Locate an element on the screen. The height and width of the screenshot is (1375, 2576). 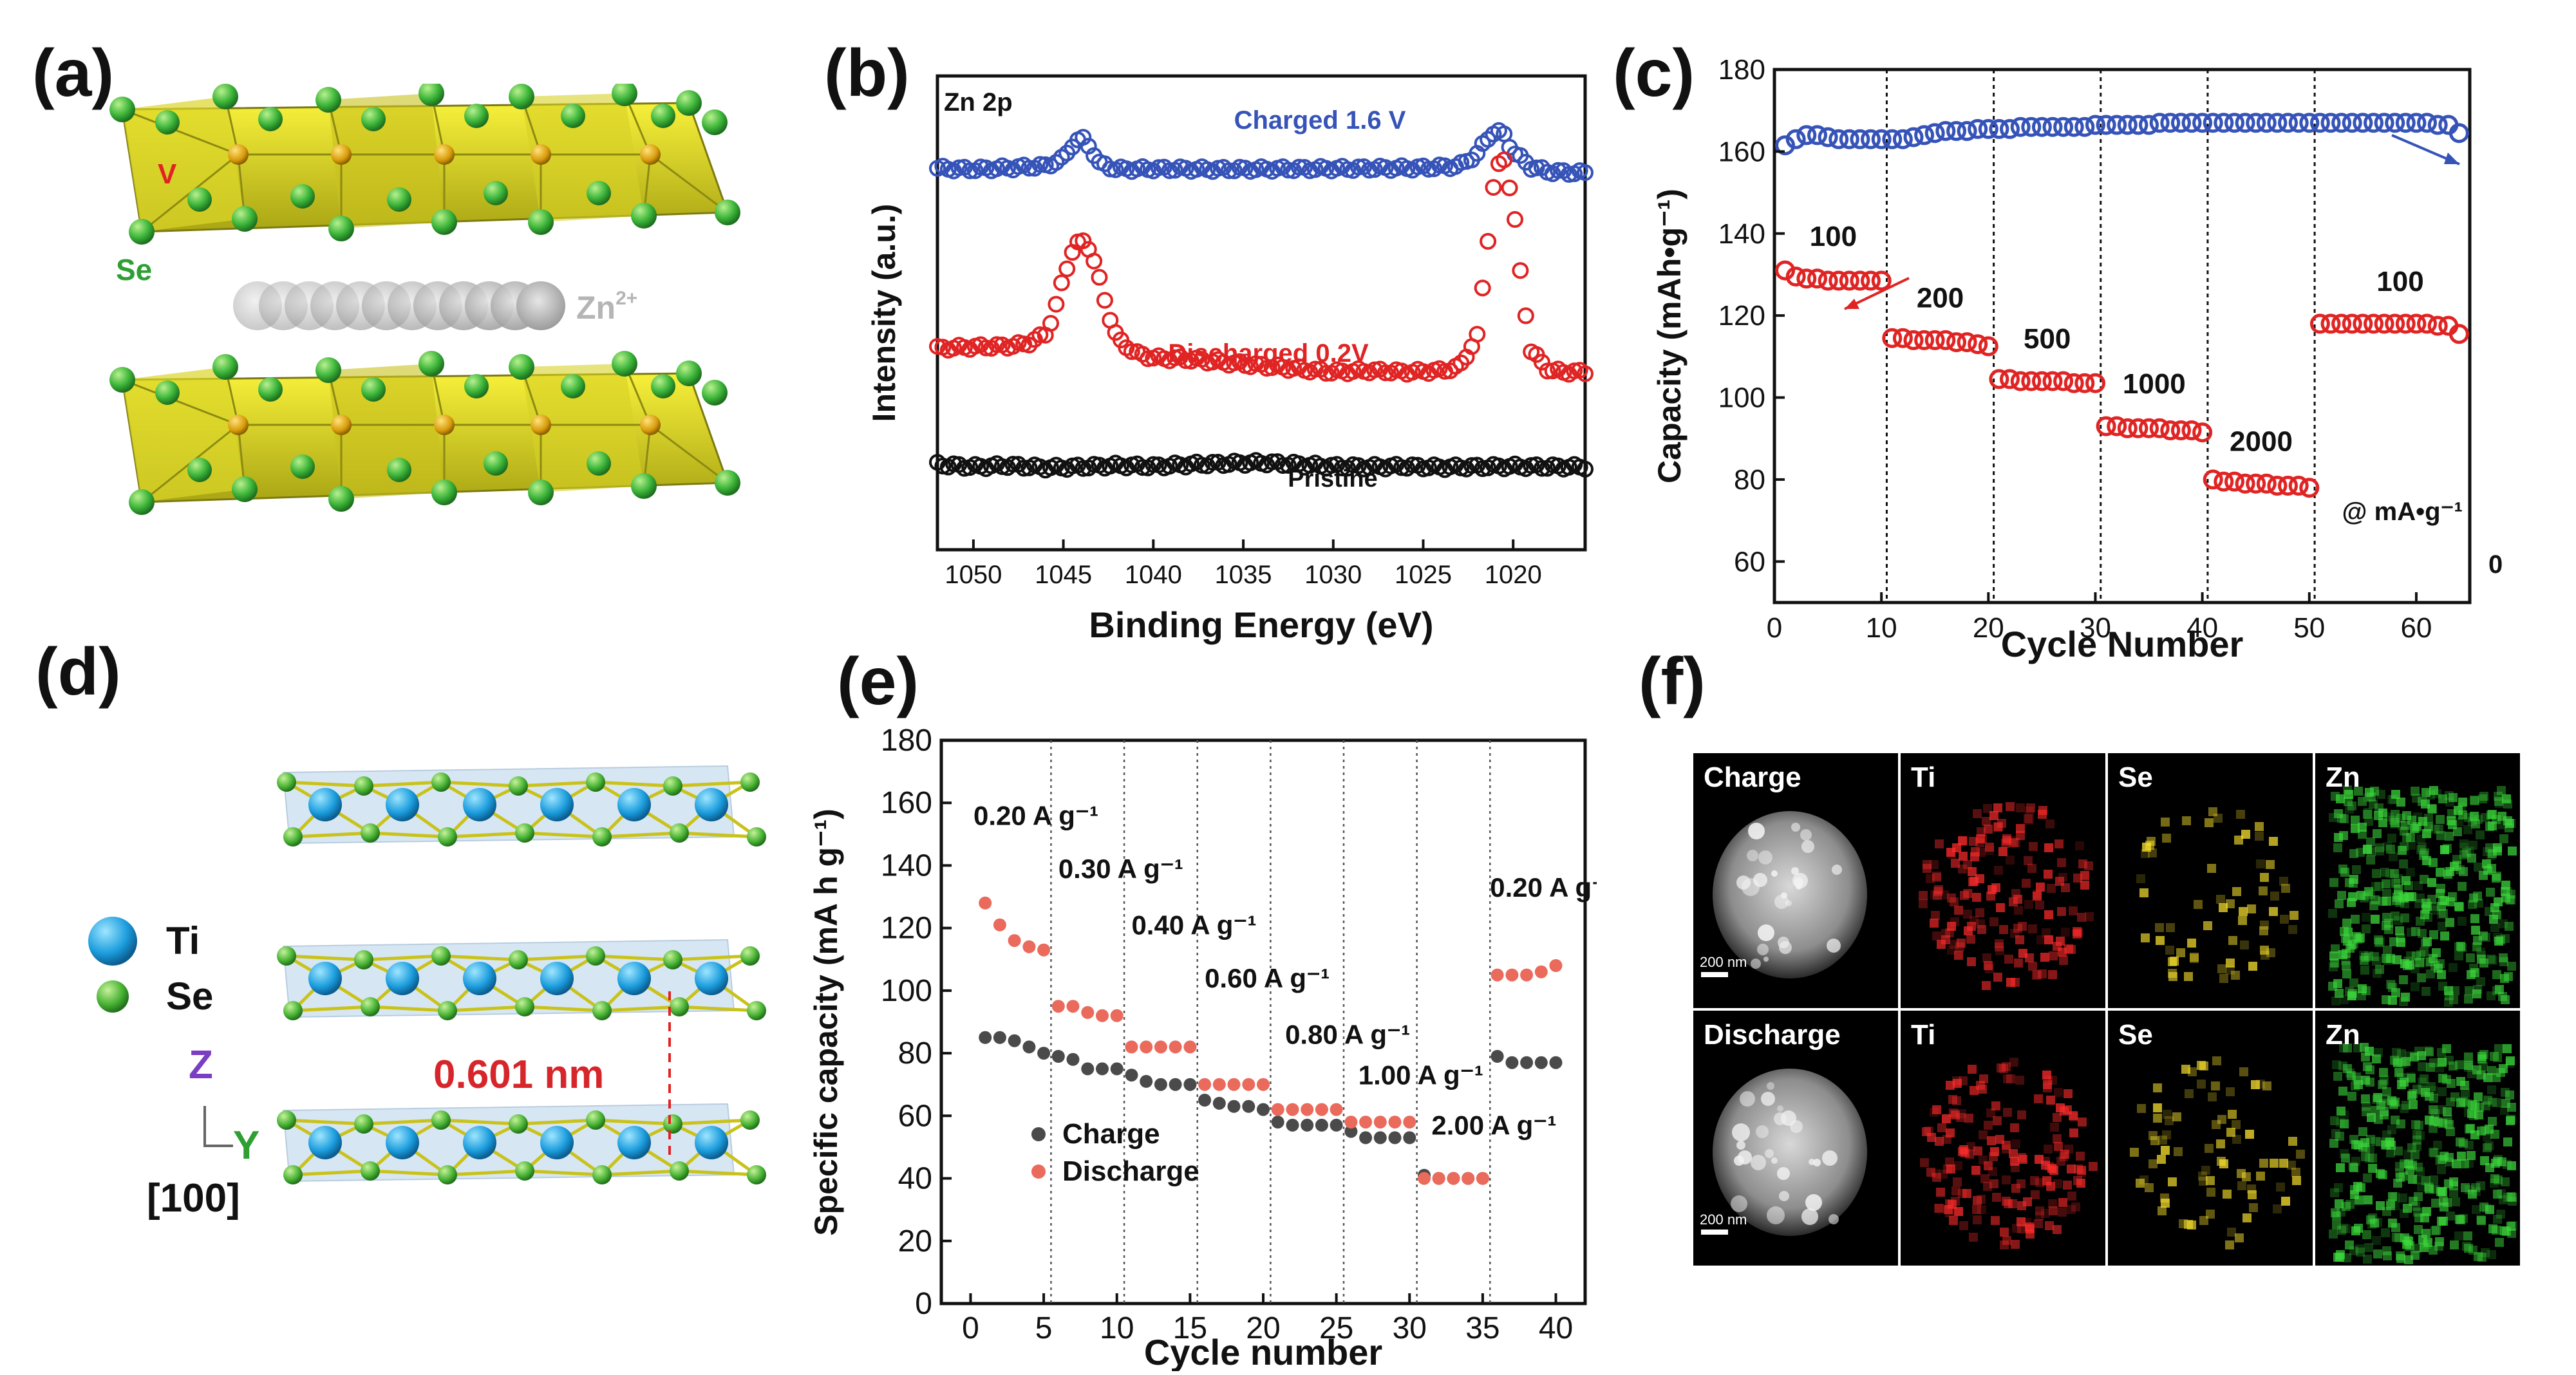
y-tick-label: 20 is located at coordinates (915, 1241).